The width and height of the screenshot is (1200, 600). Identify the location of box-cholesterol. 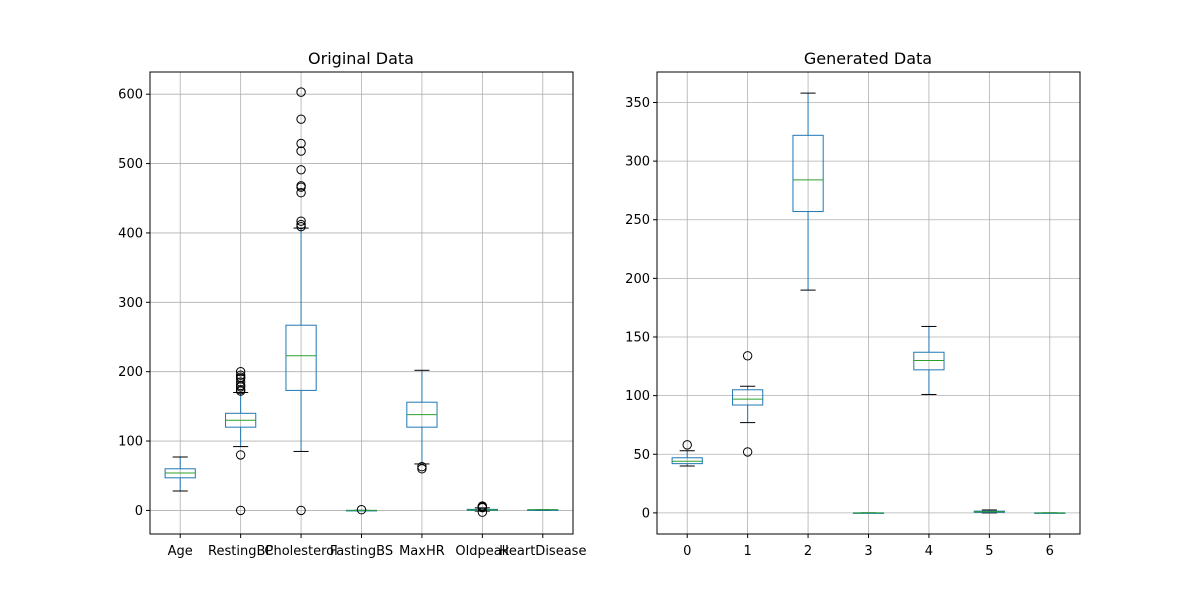
(301, 301).